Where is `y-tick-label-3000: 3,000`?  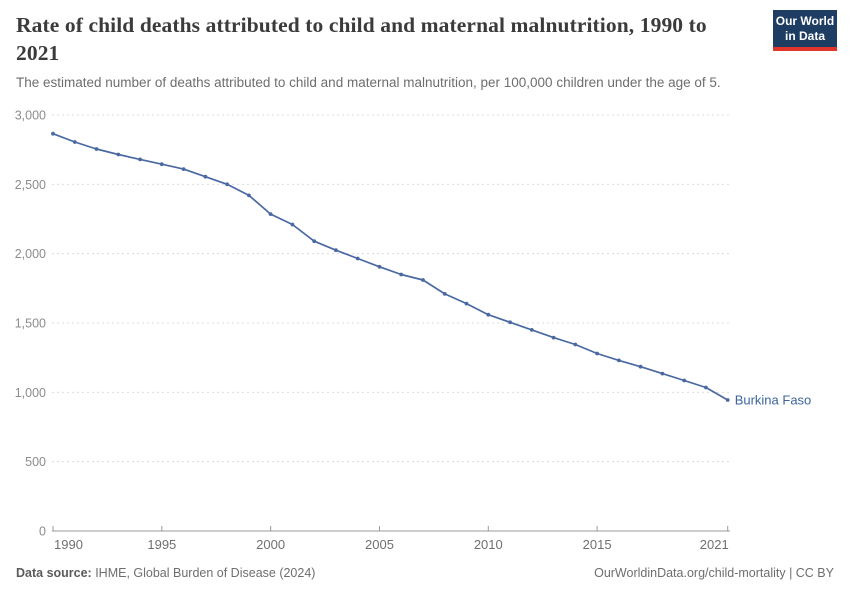 y-tick-label-3000: 3,000 is located at coordinates (30, 116).